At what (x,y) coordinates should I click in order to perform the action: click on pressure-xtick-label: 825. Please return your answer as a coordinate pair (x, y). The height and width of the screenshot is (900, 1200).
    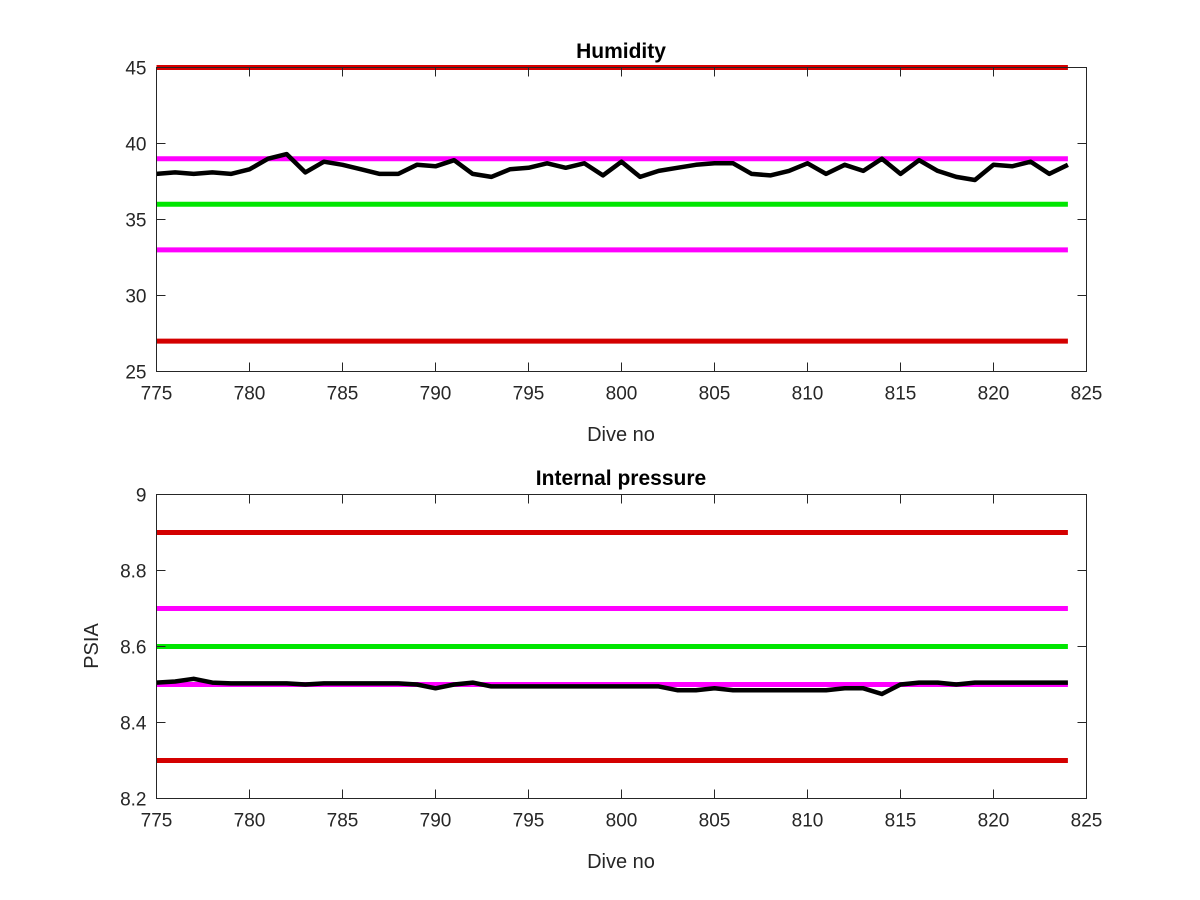
    Looking at the image, I should click on (1087, 821).